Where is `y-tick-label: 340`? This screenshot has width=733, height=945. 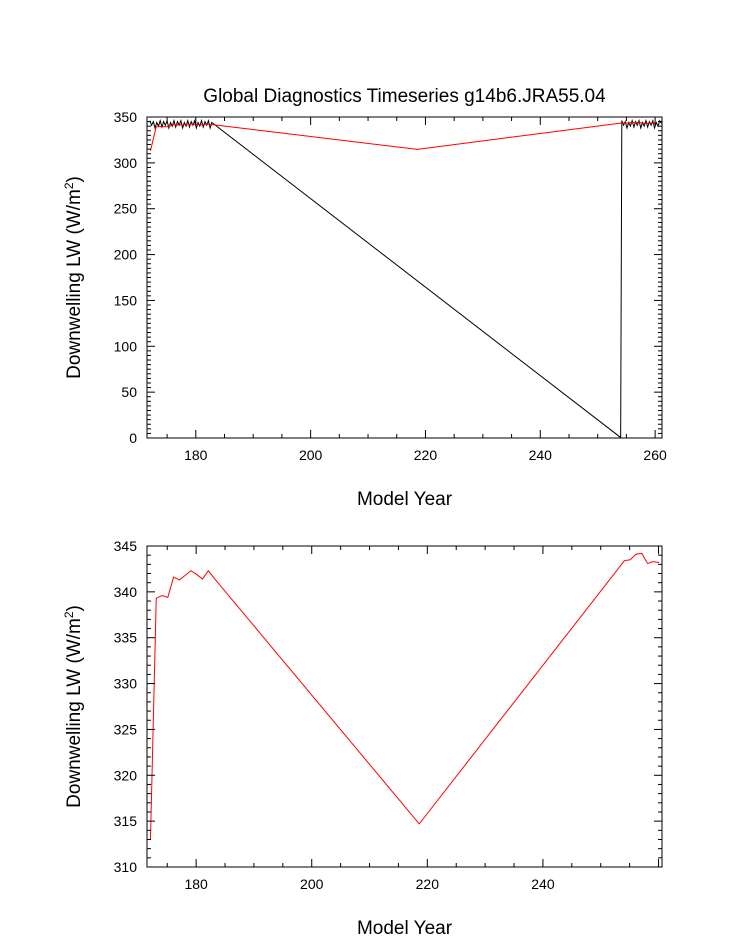 y-tick-label: 340 is located at coordinates (126, 592).